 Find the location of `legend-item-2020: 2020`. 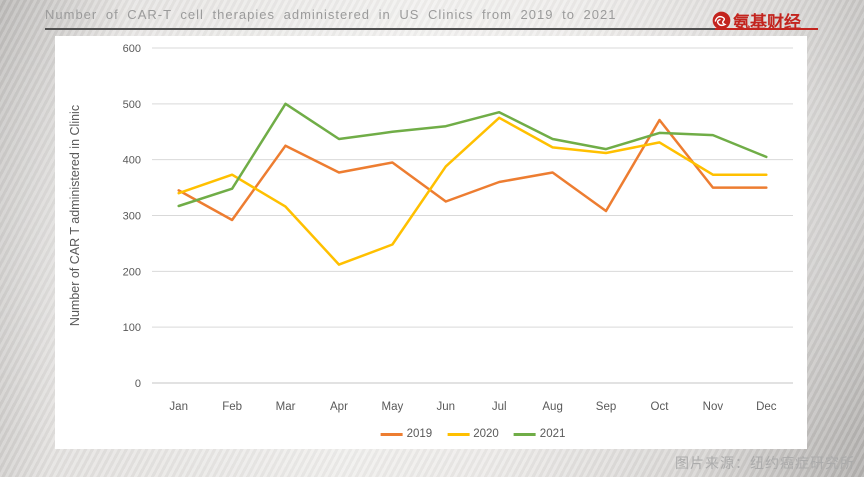

legend-item-2020: 2020 is located at coordinates (473, 434).